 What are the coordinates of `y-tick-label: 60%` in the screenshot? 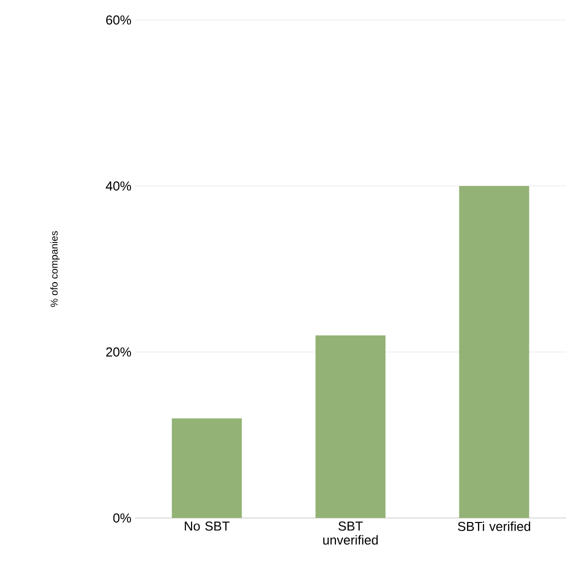 It's located at (118, 20).